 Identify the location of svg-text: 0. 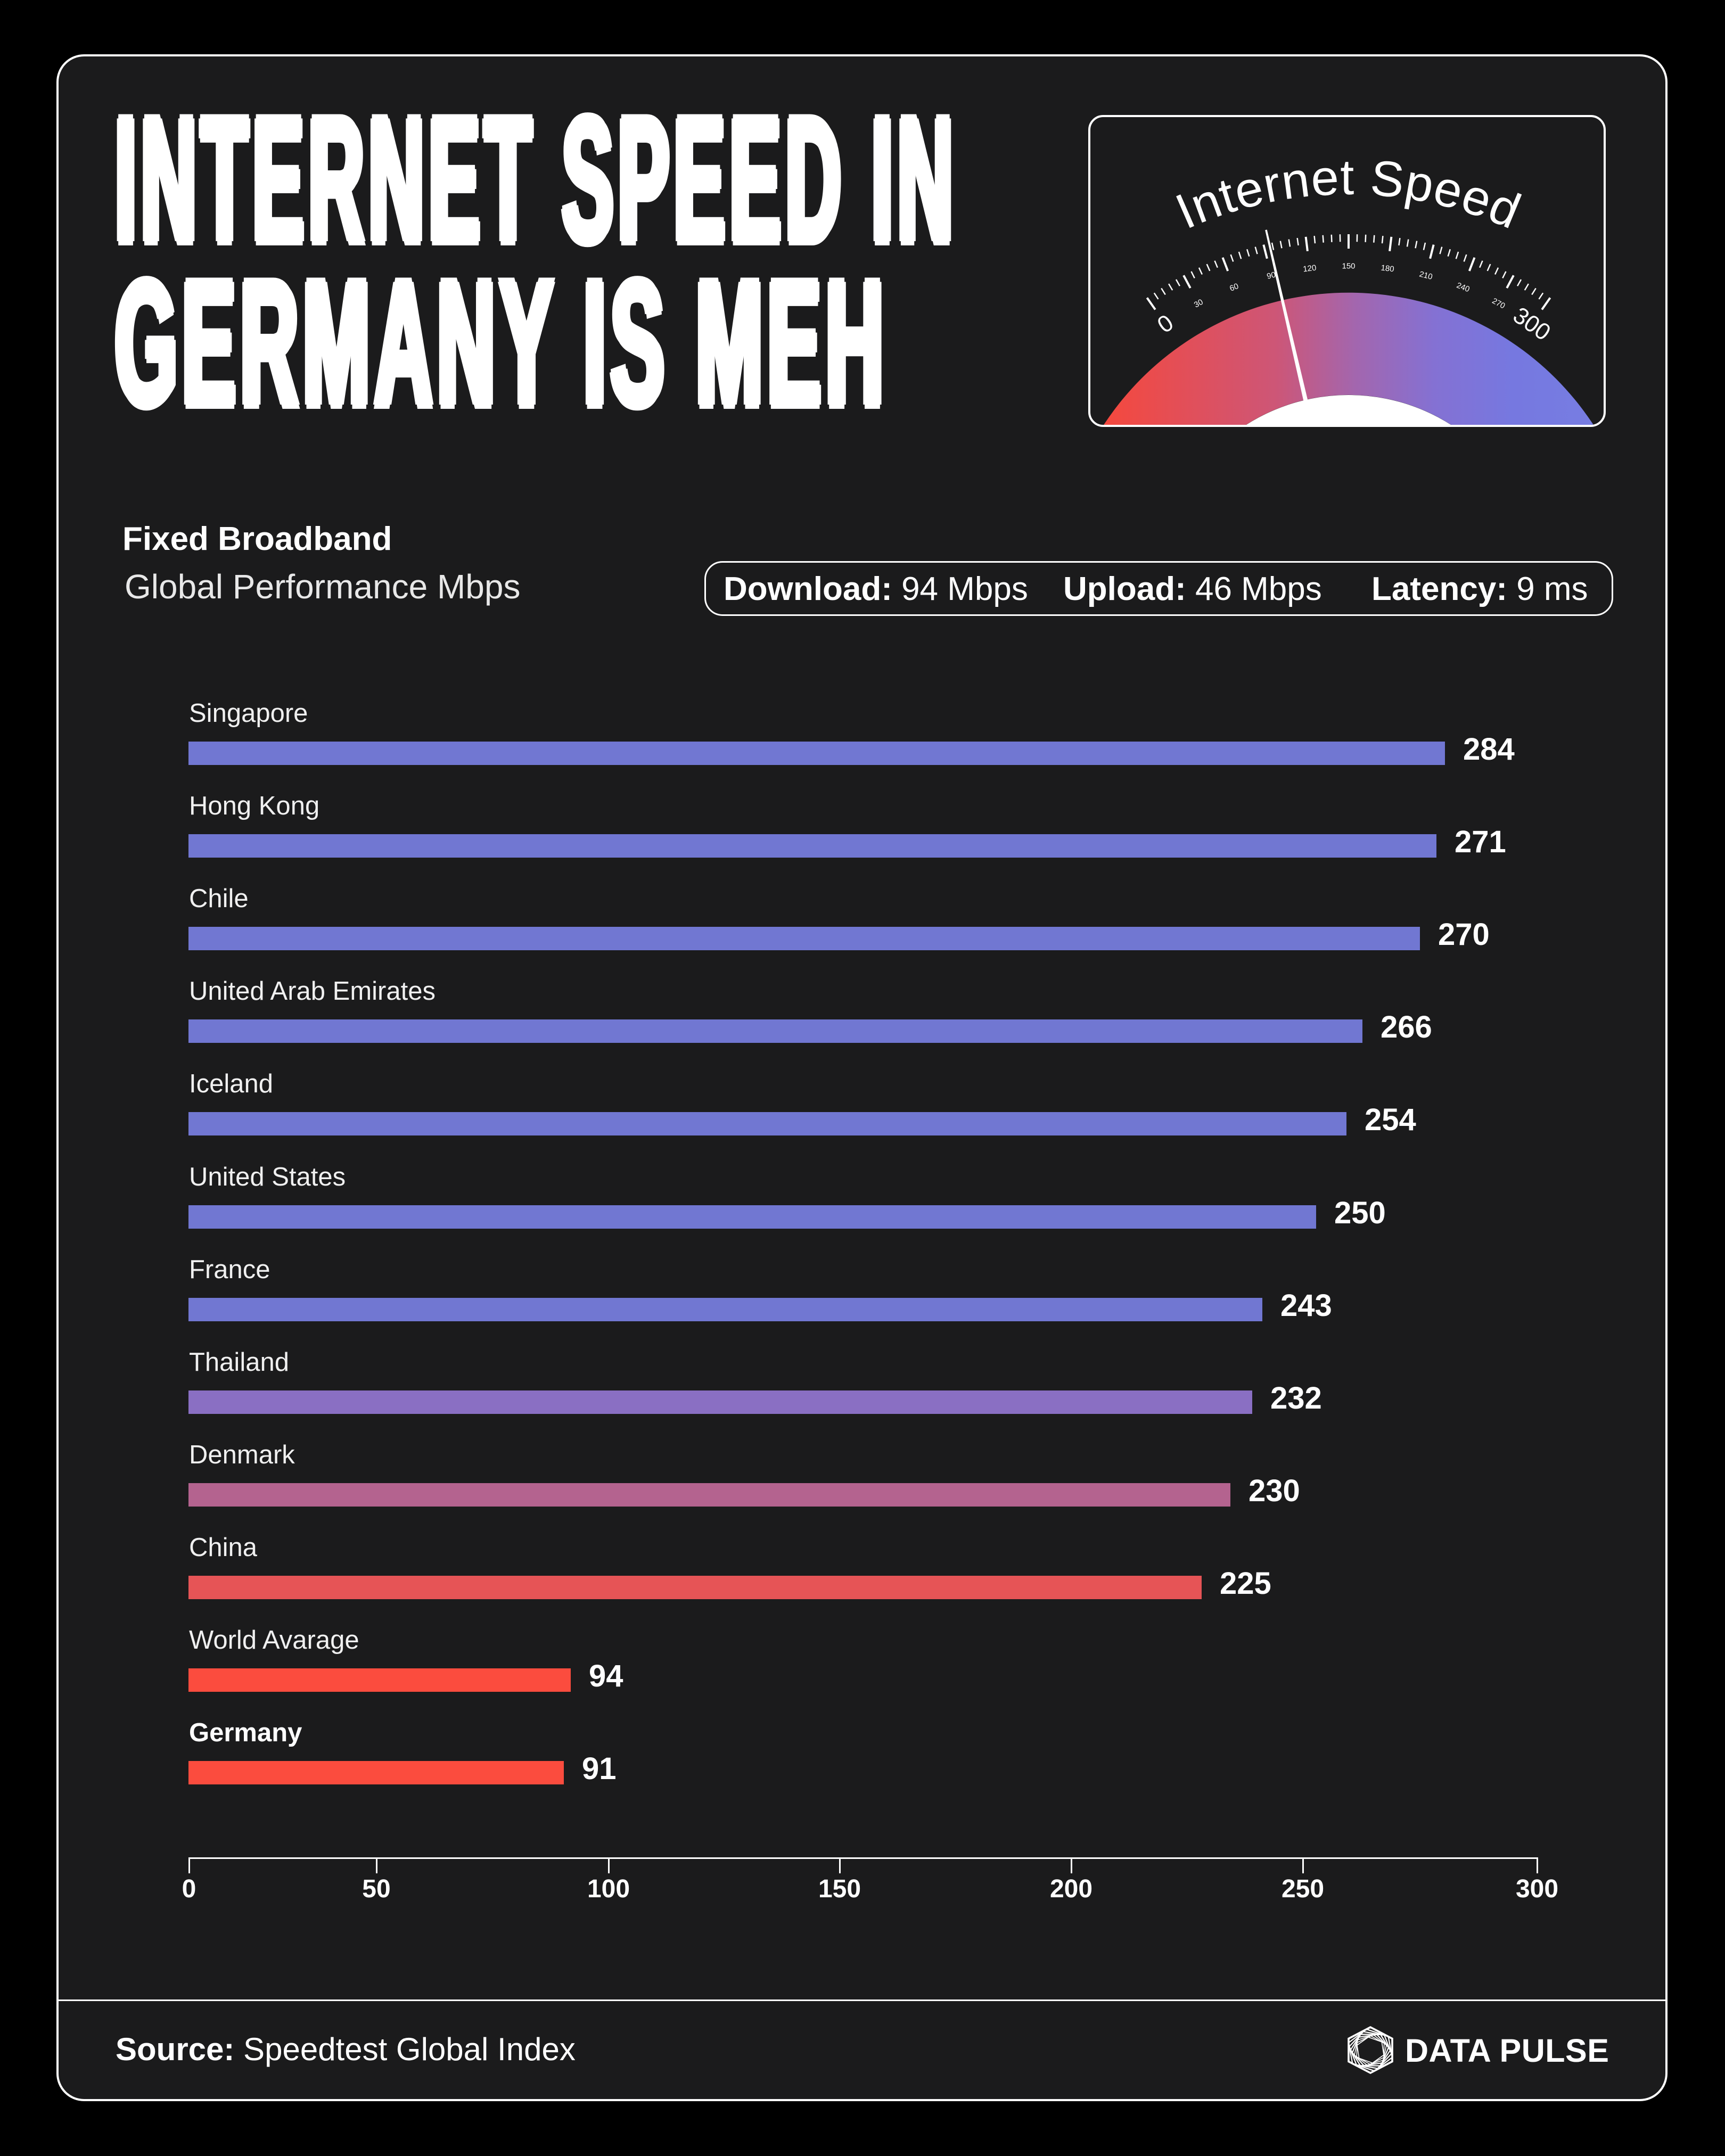
(1165, 323).